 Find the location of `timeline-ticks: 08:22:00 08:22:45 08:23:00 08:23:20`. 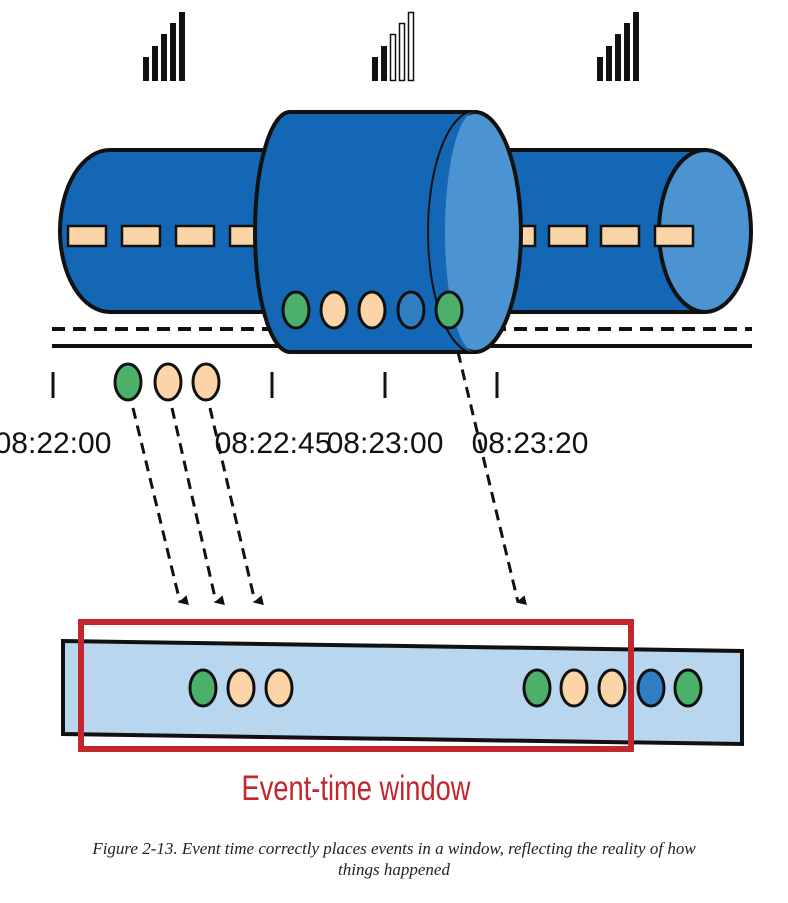

timeline-ticks: 08:22:00 08:22:45 08:23:00 08:23:20 is located at coordinates (294, 416).